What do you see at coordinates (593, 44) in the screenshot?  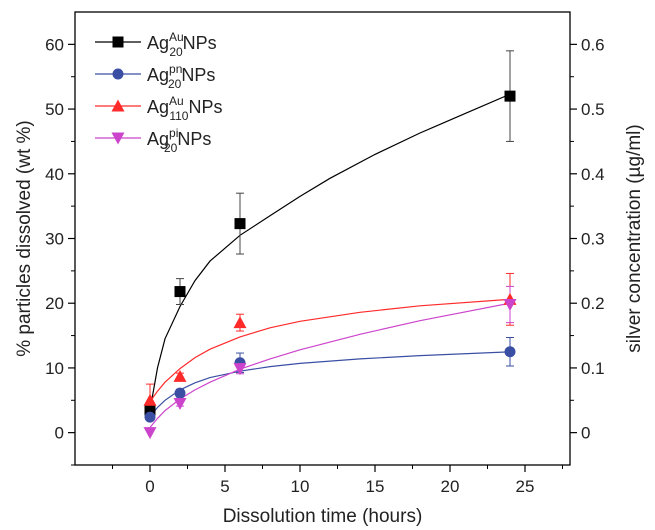 I see `y2-tick-label: 0.6` at bounding box center [593, 44].